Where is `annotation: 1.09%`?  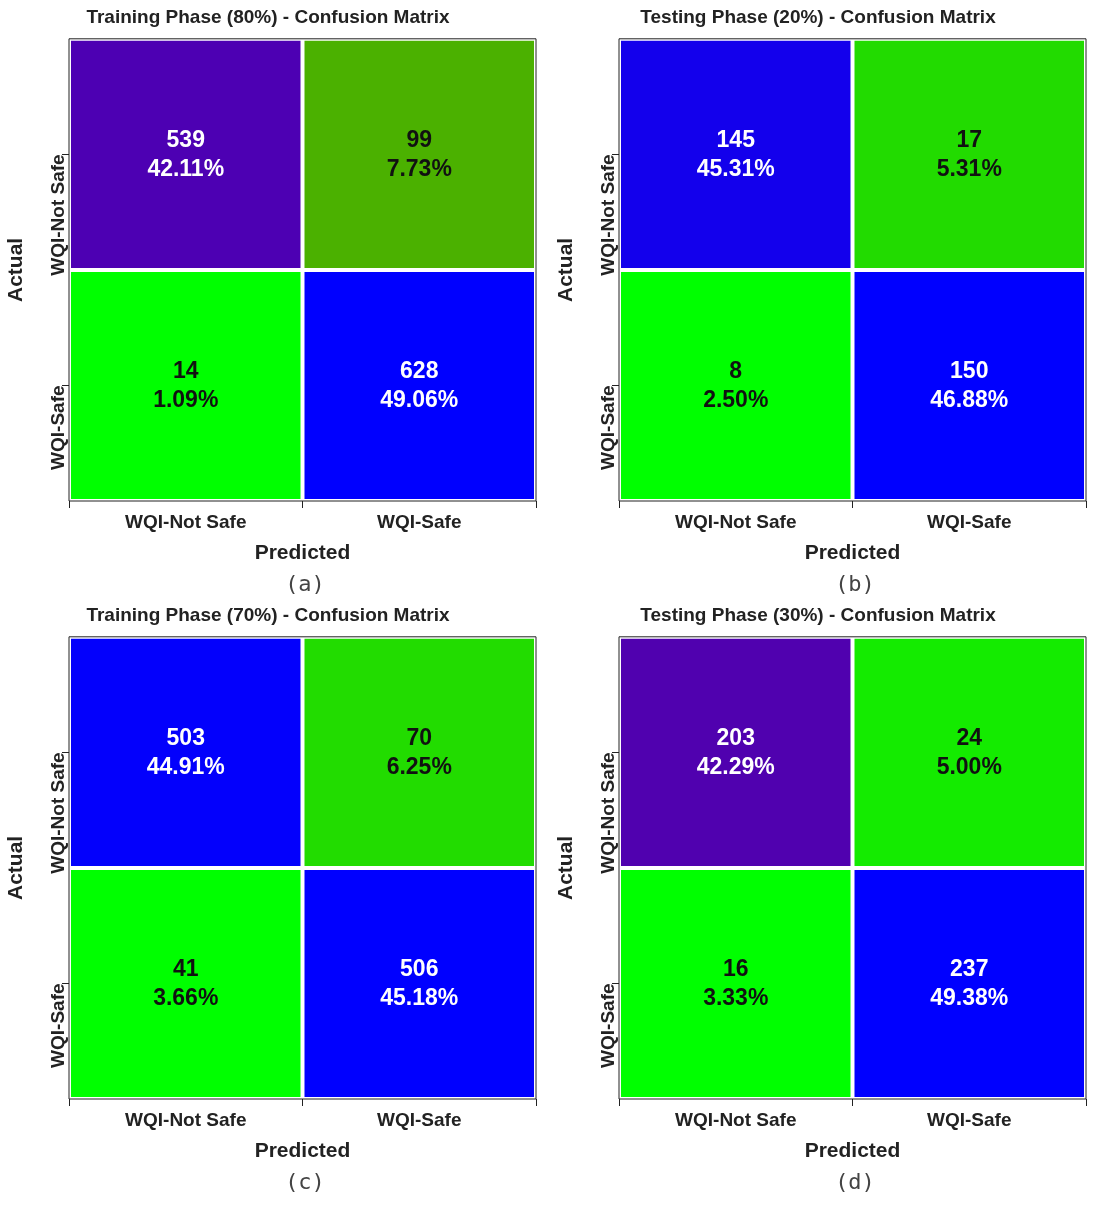
annotation: 1.09% is located at coordinates (186, 398).